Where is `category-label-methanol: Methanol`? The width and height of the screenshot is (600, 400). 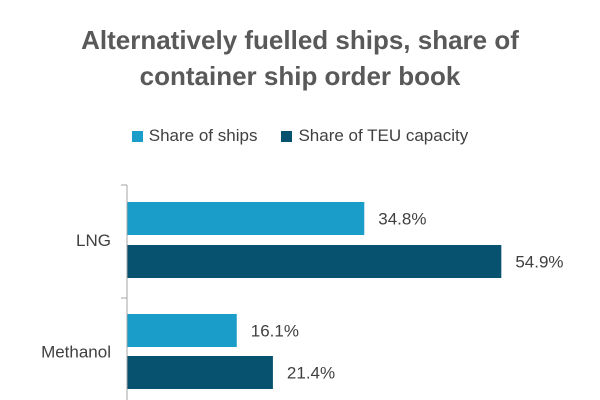 category-label-methanol: Methanol is located at coordinates (76, 352).